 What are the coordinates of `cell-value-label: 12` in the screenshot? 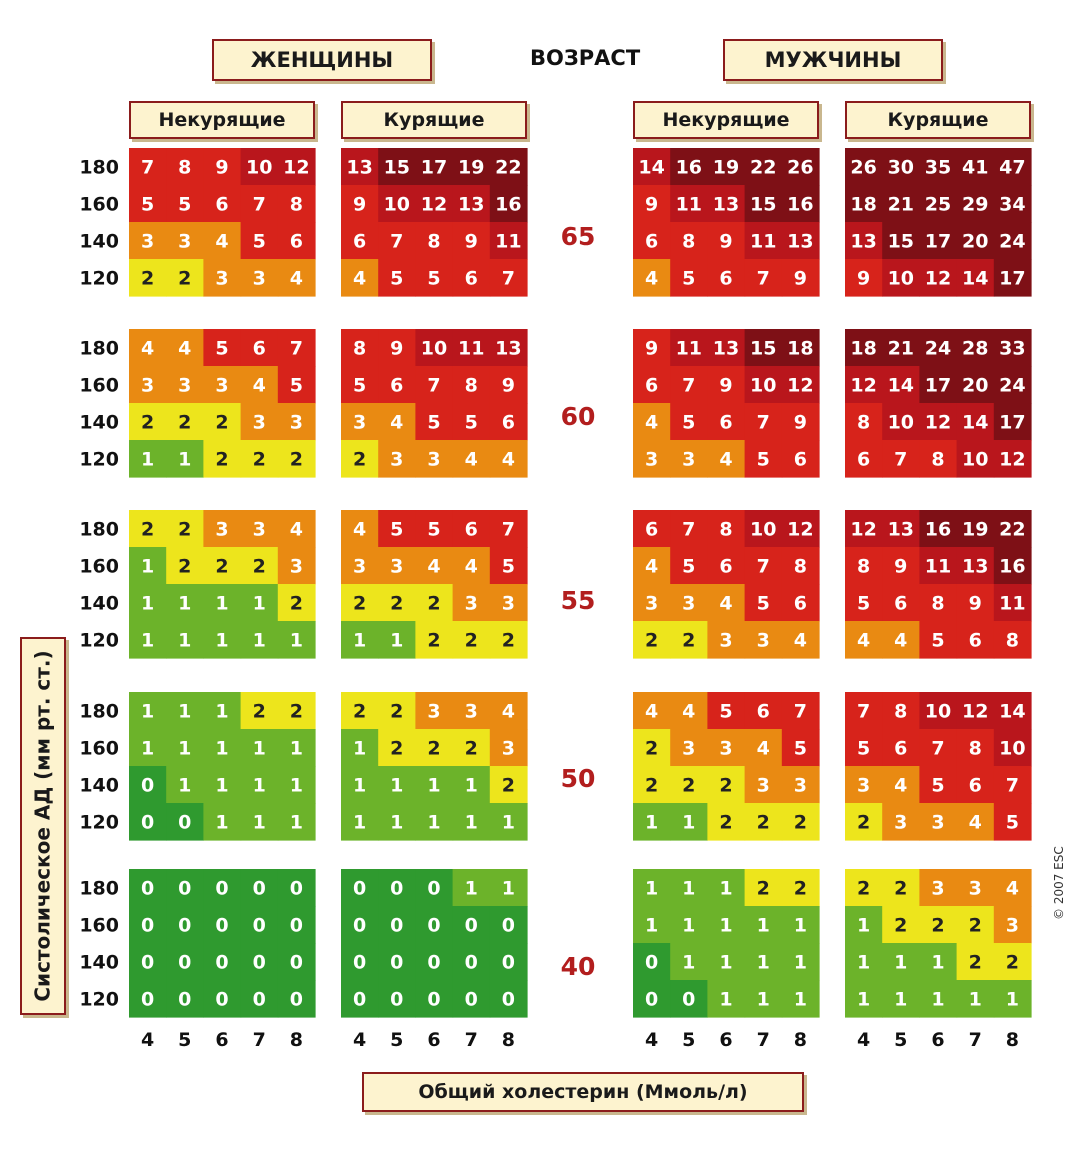 It's located at (800, 530).